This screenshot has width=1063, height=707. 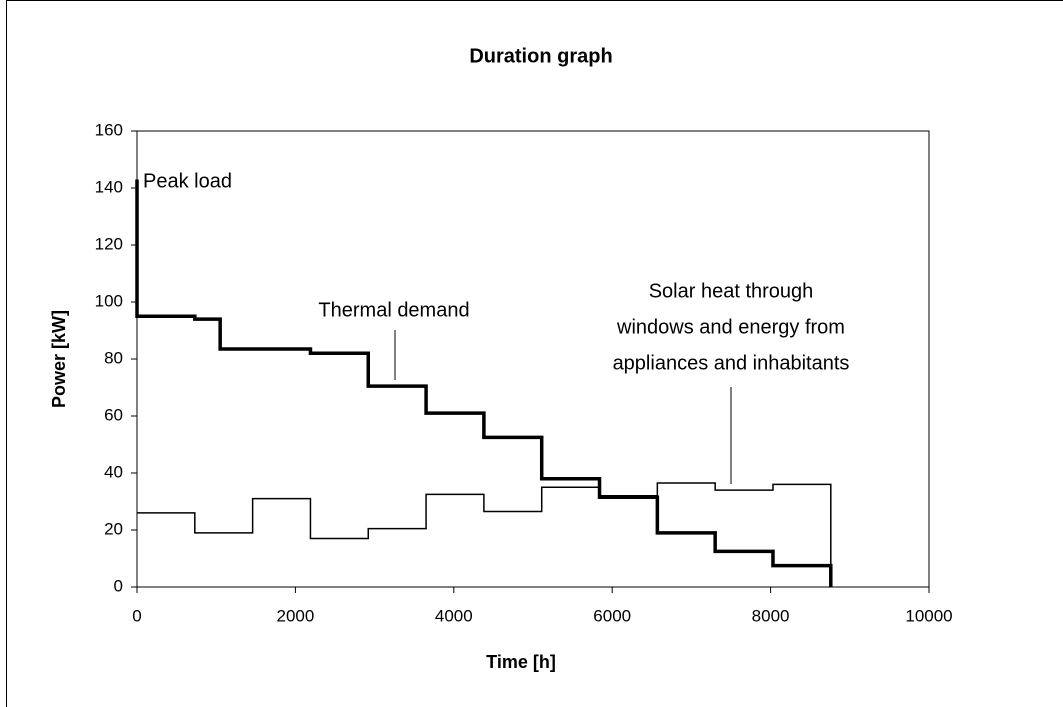 I want to click on y-tick-label: 60, so click(x=113, y=414).